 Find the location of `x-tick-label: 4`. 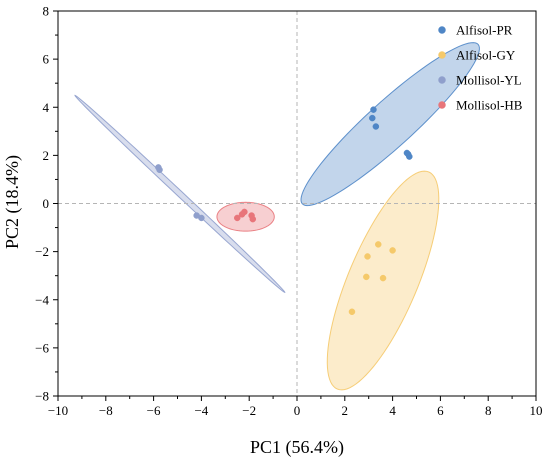

x-tick-label: 4 is located at coordinates (392, 410).